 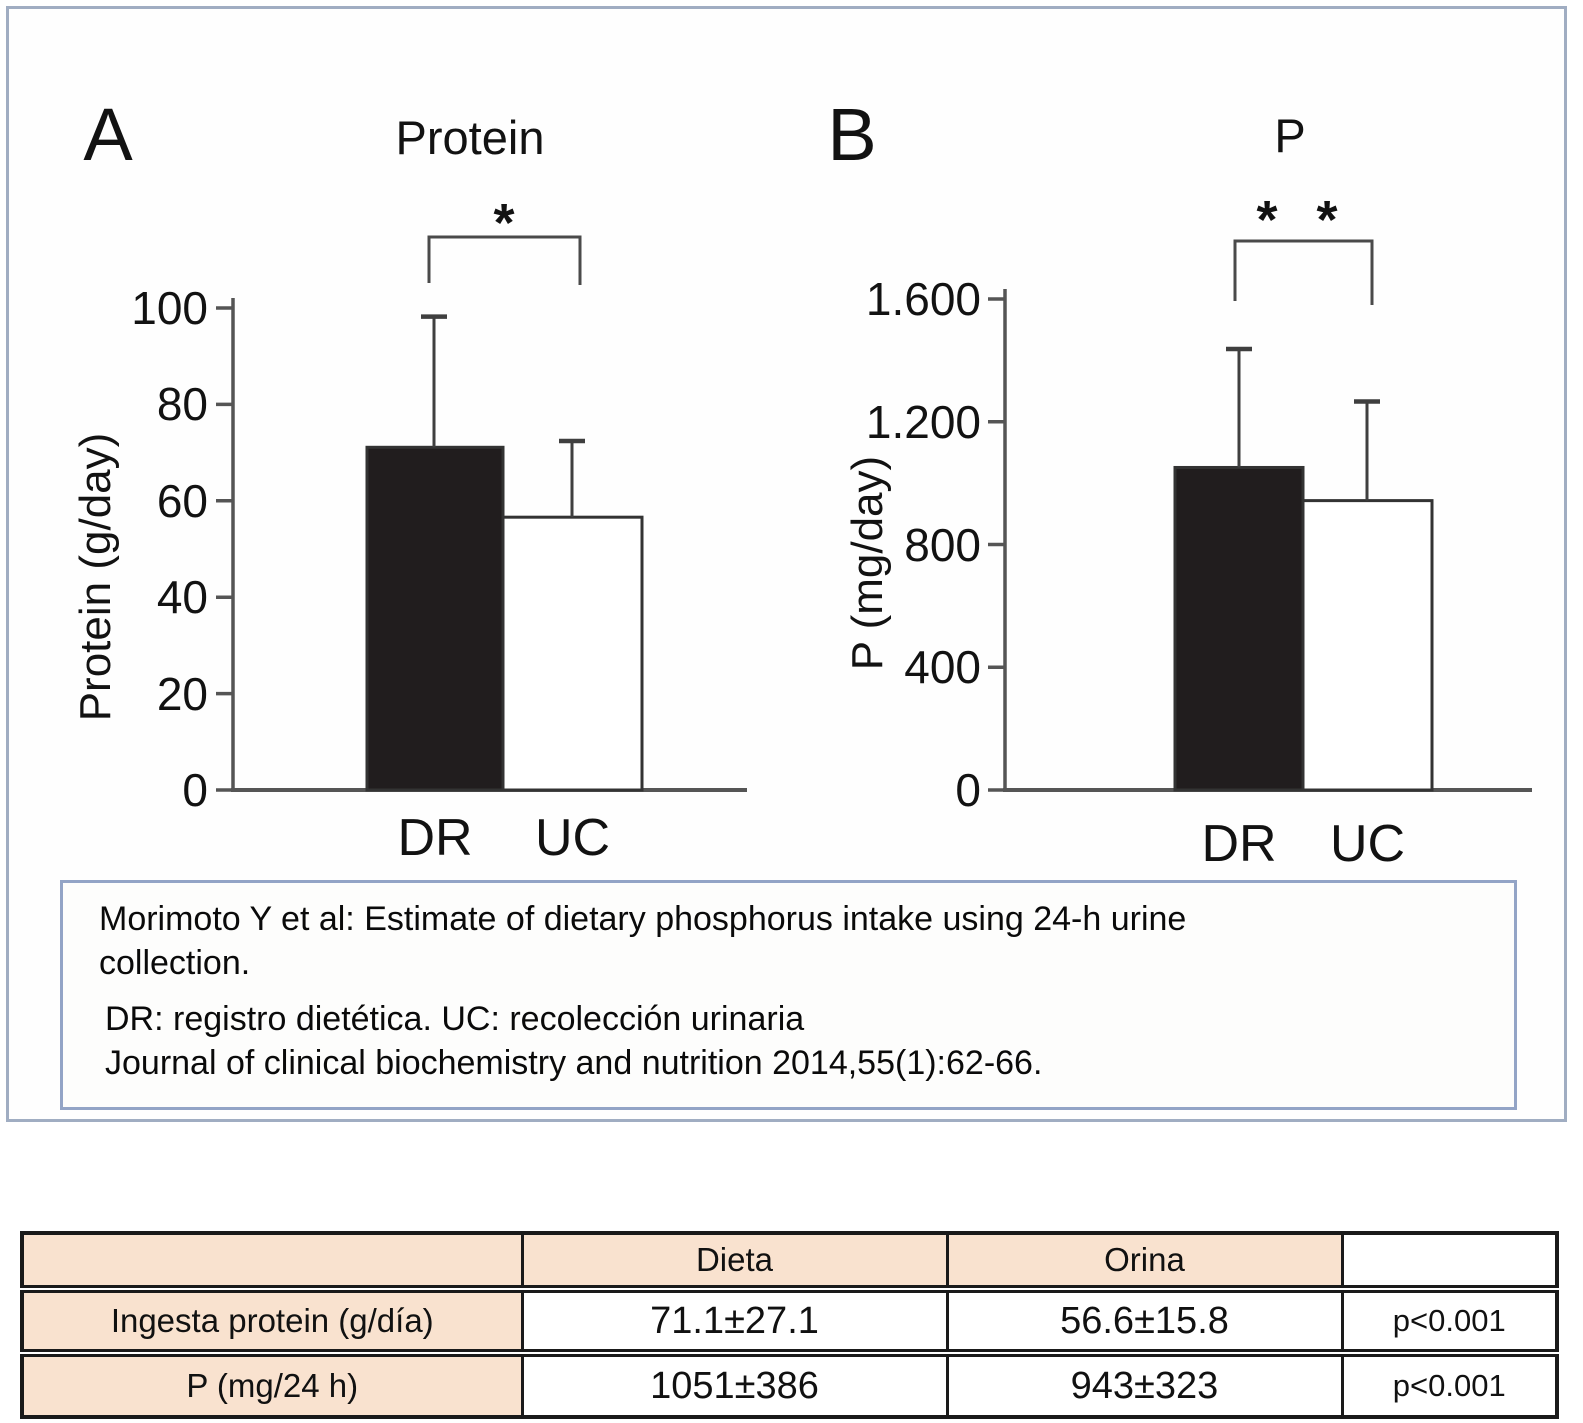 What do you see at coordinates (923, 299) in the screenshot?
I see `y-tick-label-B: 1.600` at bounding box center [923, 299].